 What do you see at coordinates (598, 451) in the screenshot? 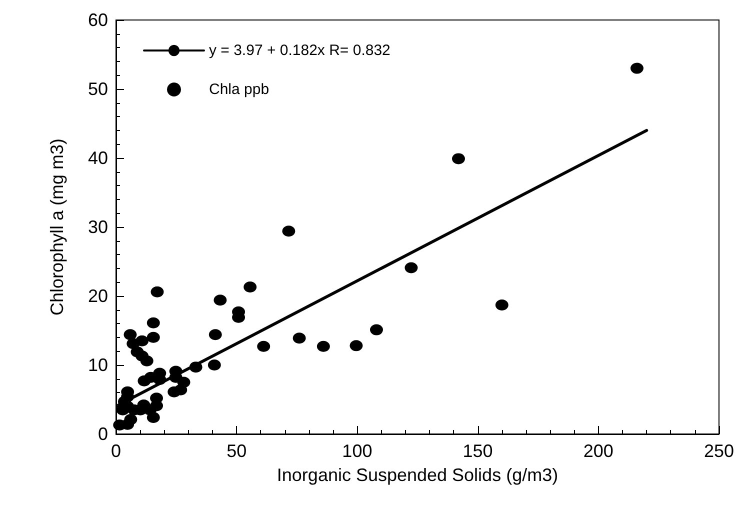
I see `x-tick-label: 200` at bounding box center [598, 451].